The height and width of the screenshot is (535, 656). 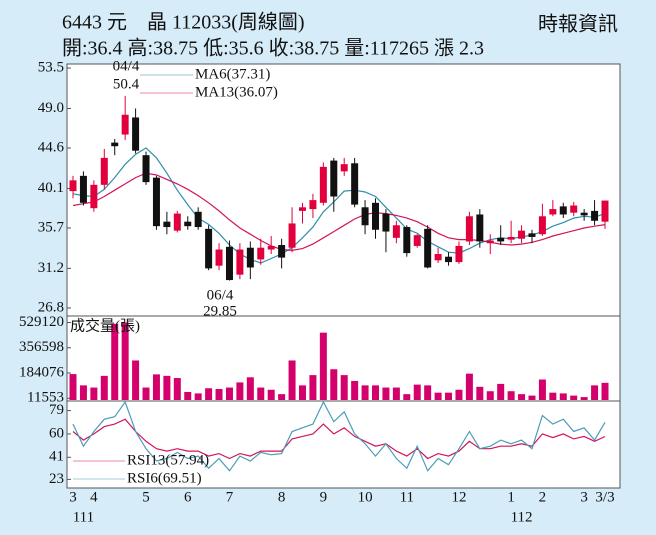 What do you see at coordinates (188, 497) in the screenshot?
I see `x-tick-label: 6` at bounding box center [188, 497].